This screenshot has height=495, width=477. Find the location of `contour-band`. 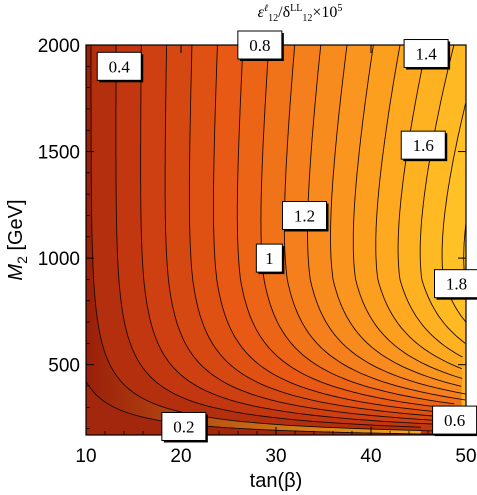

contour-band is located at coordinates (454, 240).